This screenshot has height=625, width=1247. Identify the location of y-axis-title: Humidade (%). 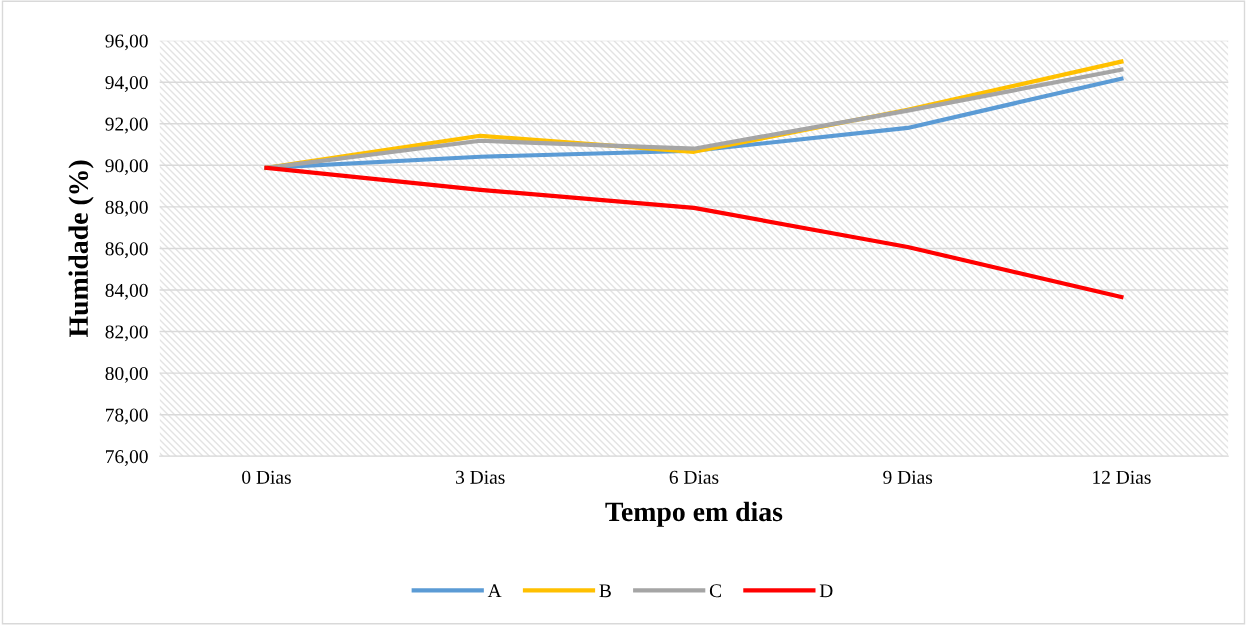
(81, 249).